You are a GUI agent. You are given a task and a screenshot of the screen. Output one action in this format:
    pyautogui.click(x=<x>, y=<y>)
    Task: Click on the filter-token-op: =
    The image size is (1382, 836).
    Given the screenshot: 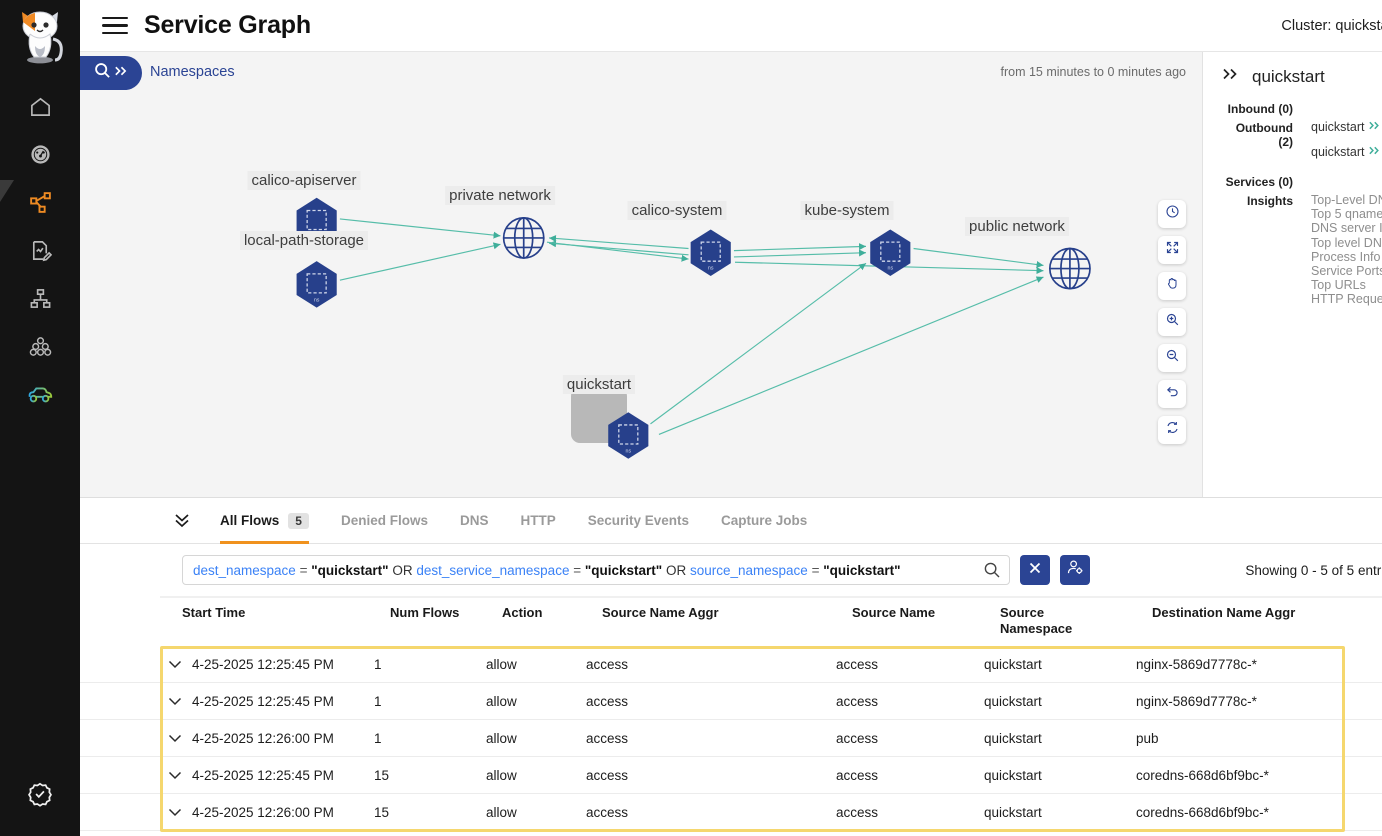 What is the action you would take?
    pyautogui.click(x=577, y=570)
    